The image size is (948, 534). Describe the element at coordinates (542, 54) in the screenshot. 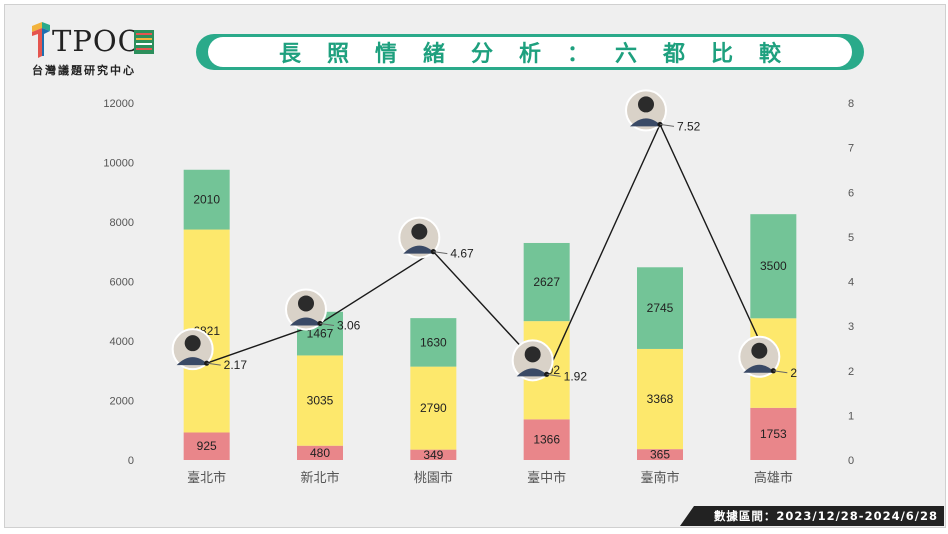

I see `chart-title: 長照情緒分析：六都比較` at that location.